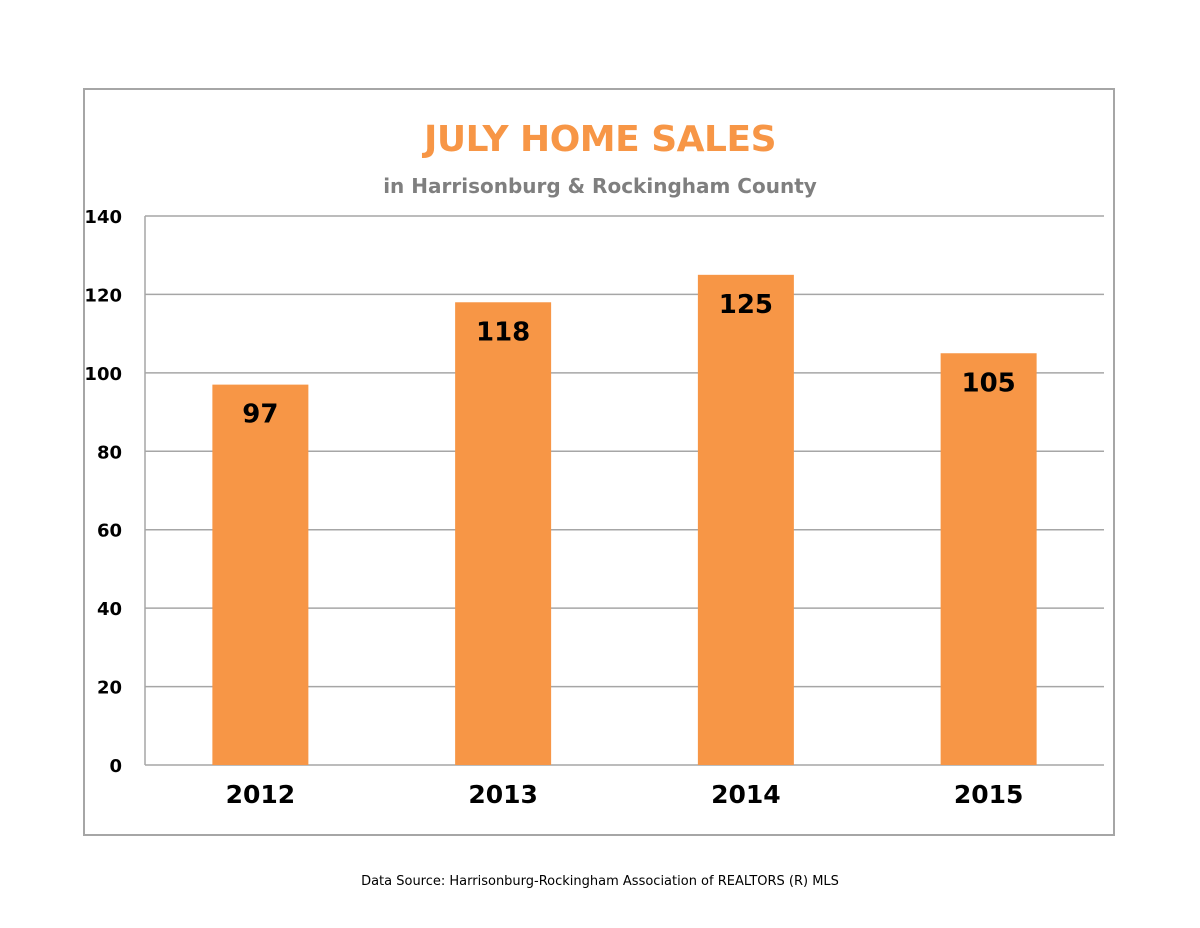 The image size is (1200, 928). Describe the element at coordinates (745, 519) in the screenshot. I see `bar-2014` at that location.